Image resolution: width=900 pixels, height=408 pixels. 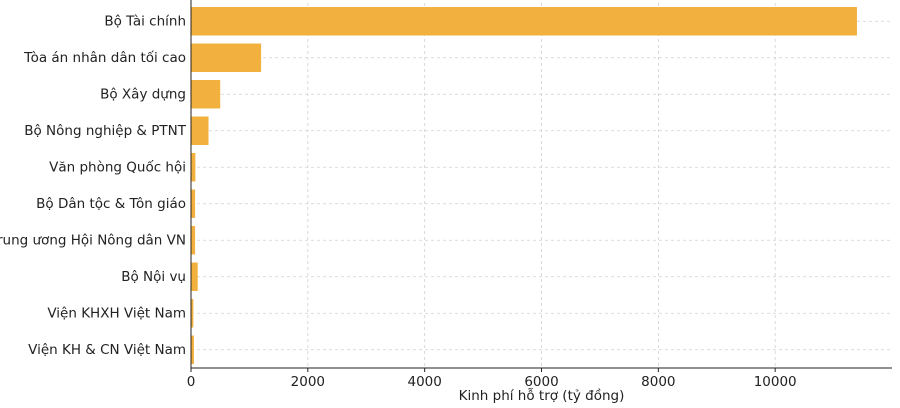 What do you see at coordinates (93, 240) in the screenshot?
I see `category-label-6: Trung ương Hội Nông dân VN` at bounding box center [93, 240].